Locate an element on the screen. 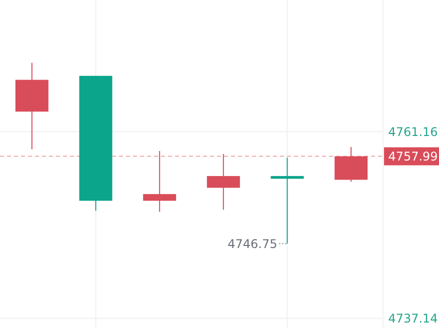  ref-line-label: 4757.99 is located at coordinates (413, 157).